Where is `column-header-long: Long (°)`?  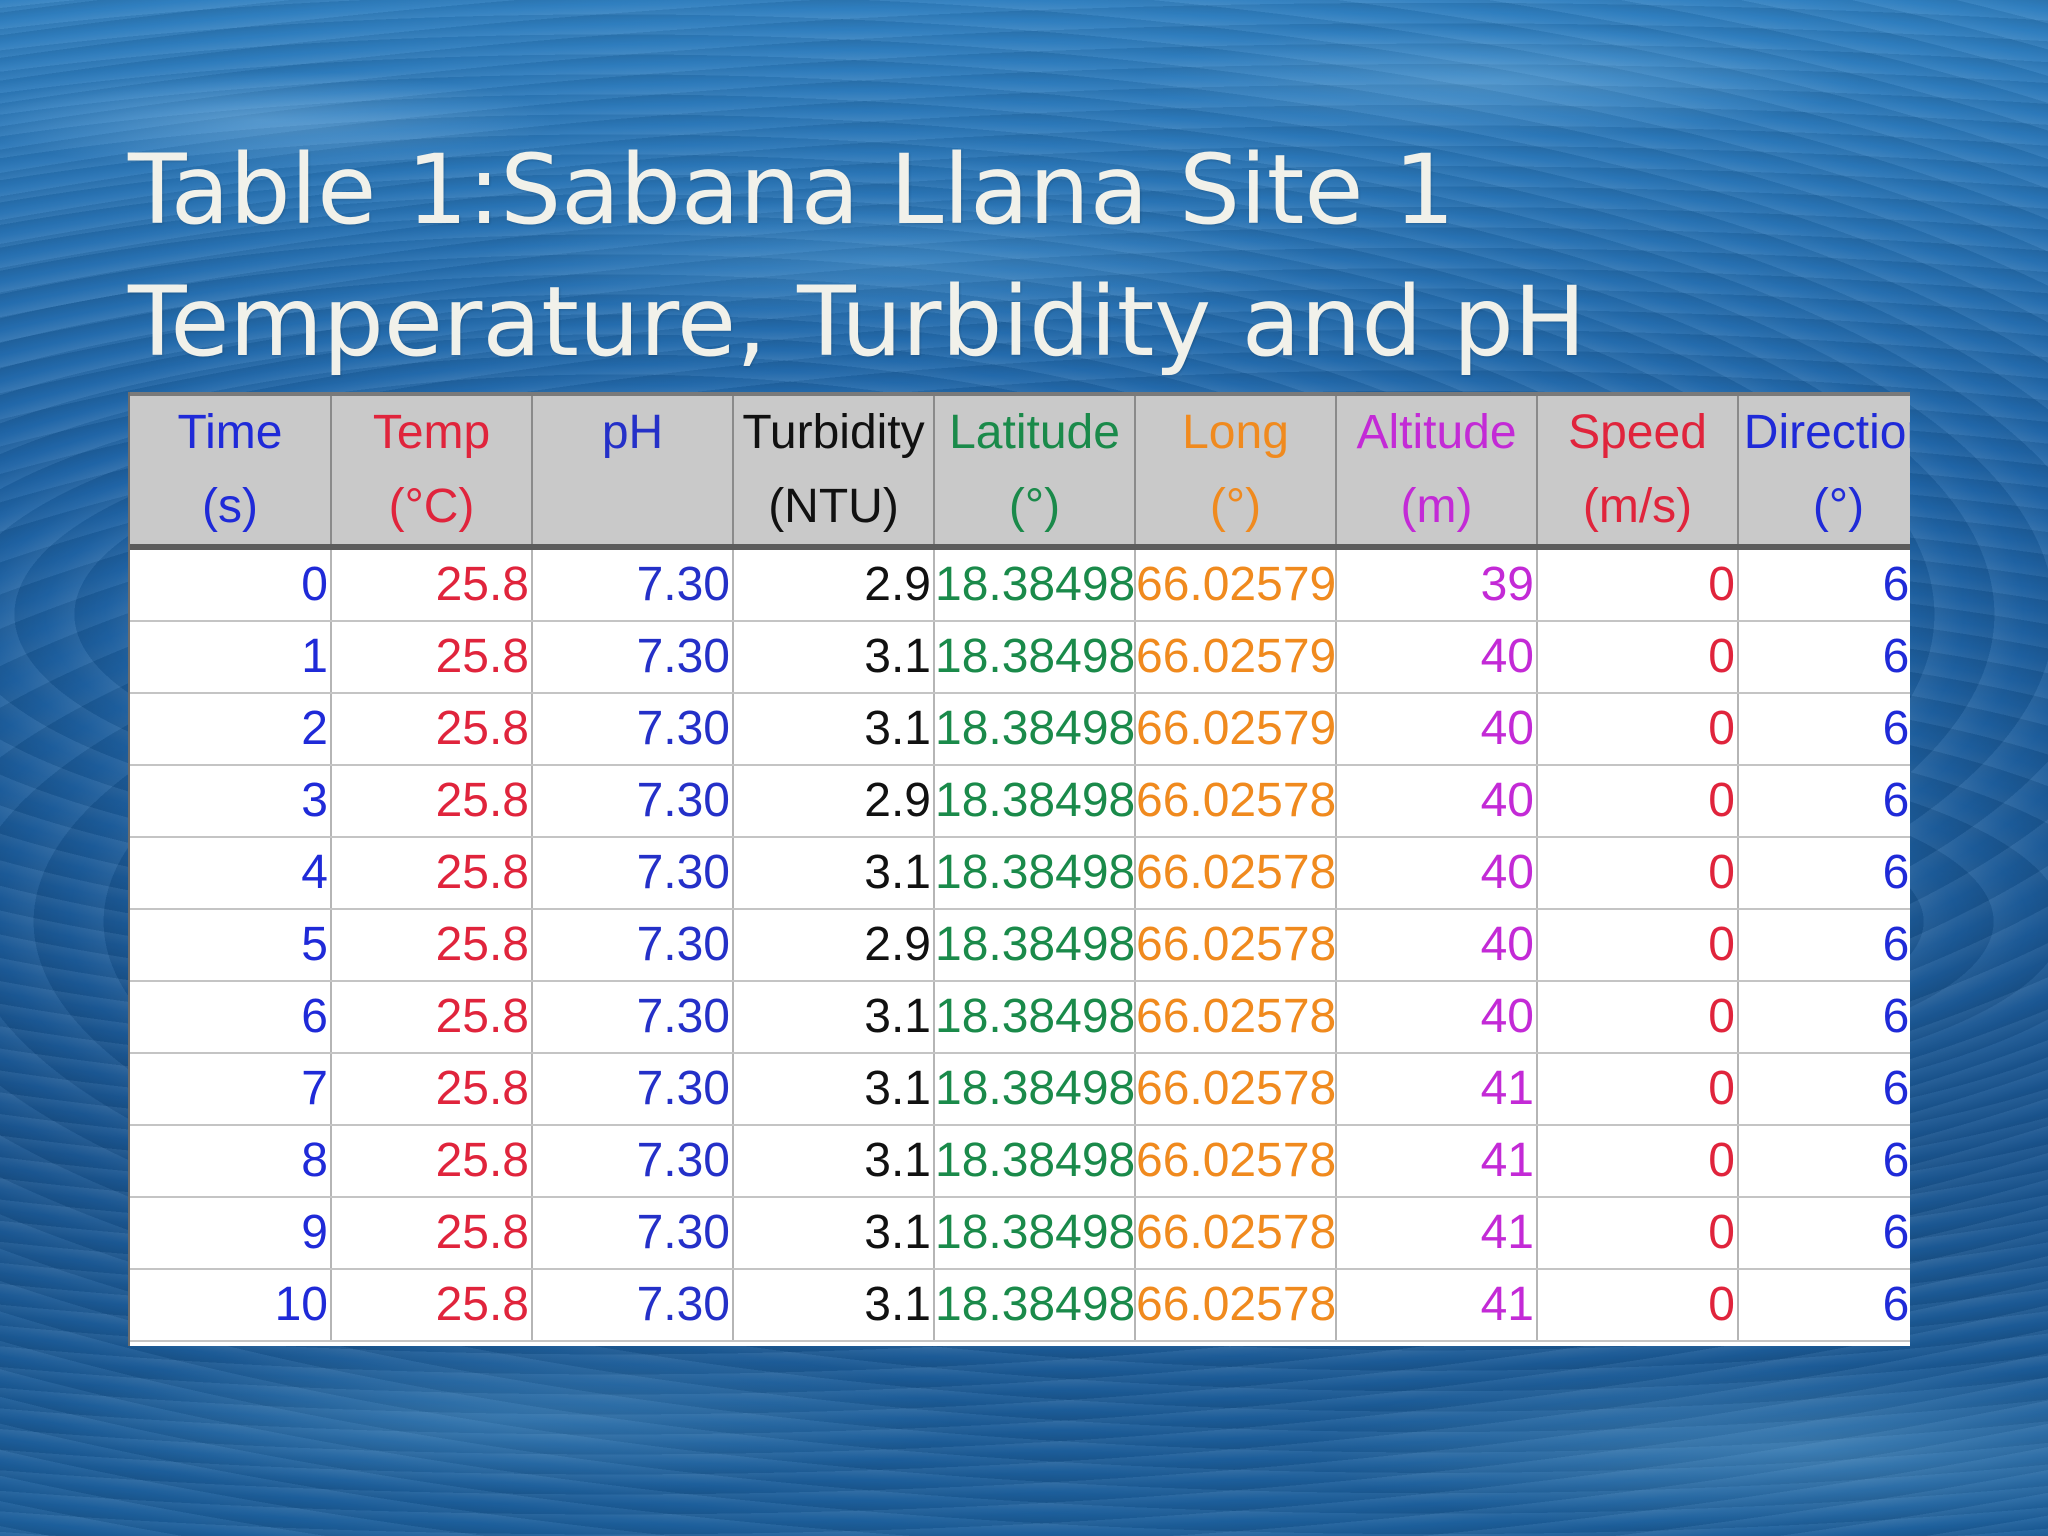
column-header-long: Long (°) is located at coordinates (1236, 471).